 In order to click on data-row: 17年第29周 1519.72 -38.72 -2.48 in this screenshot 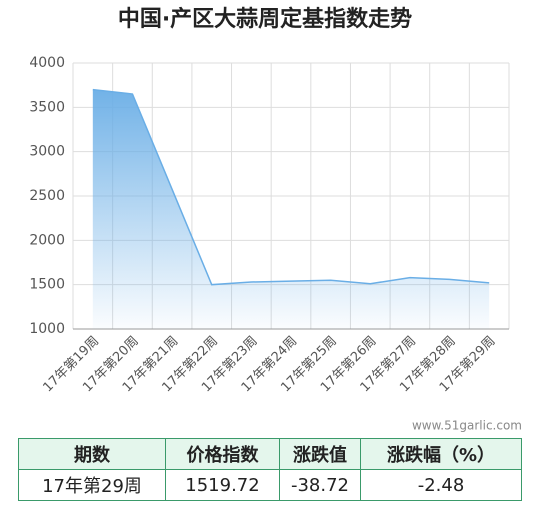, I will do `click(270, 485)`.